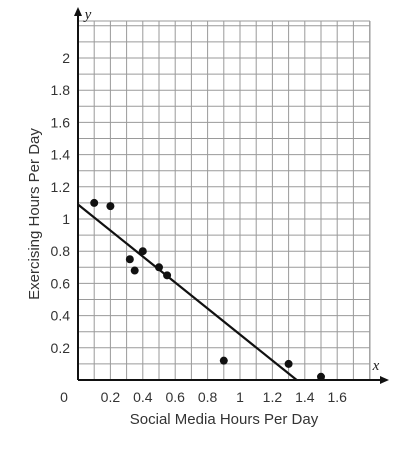  I want to click on origin-label: 0, so click(64, 397).